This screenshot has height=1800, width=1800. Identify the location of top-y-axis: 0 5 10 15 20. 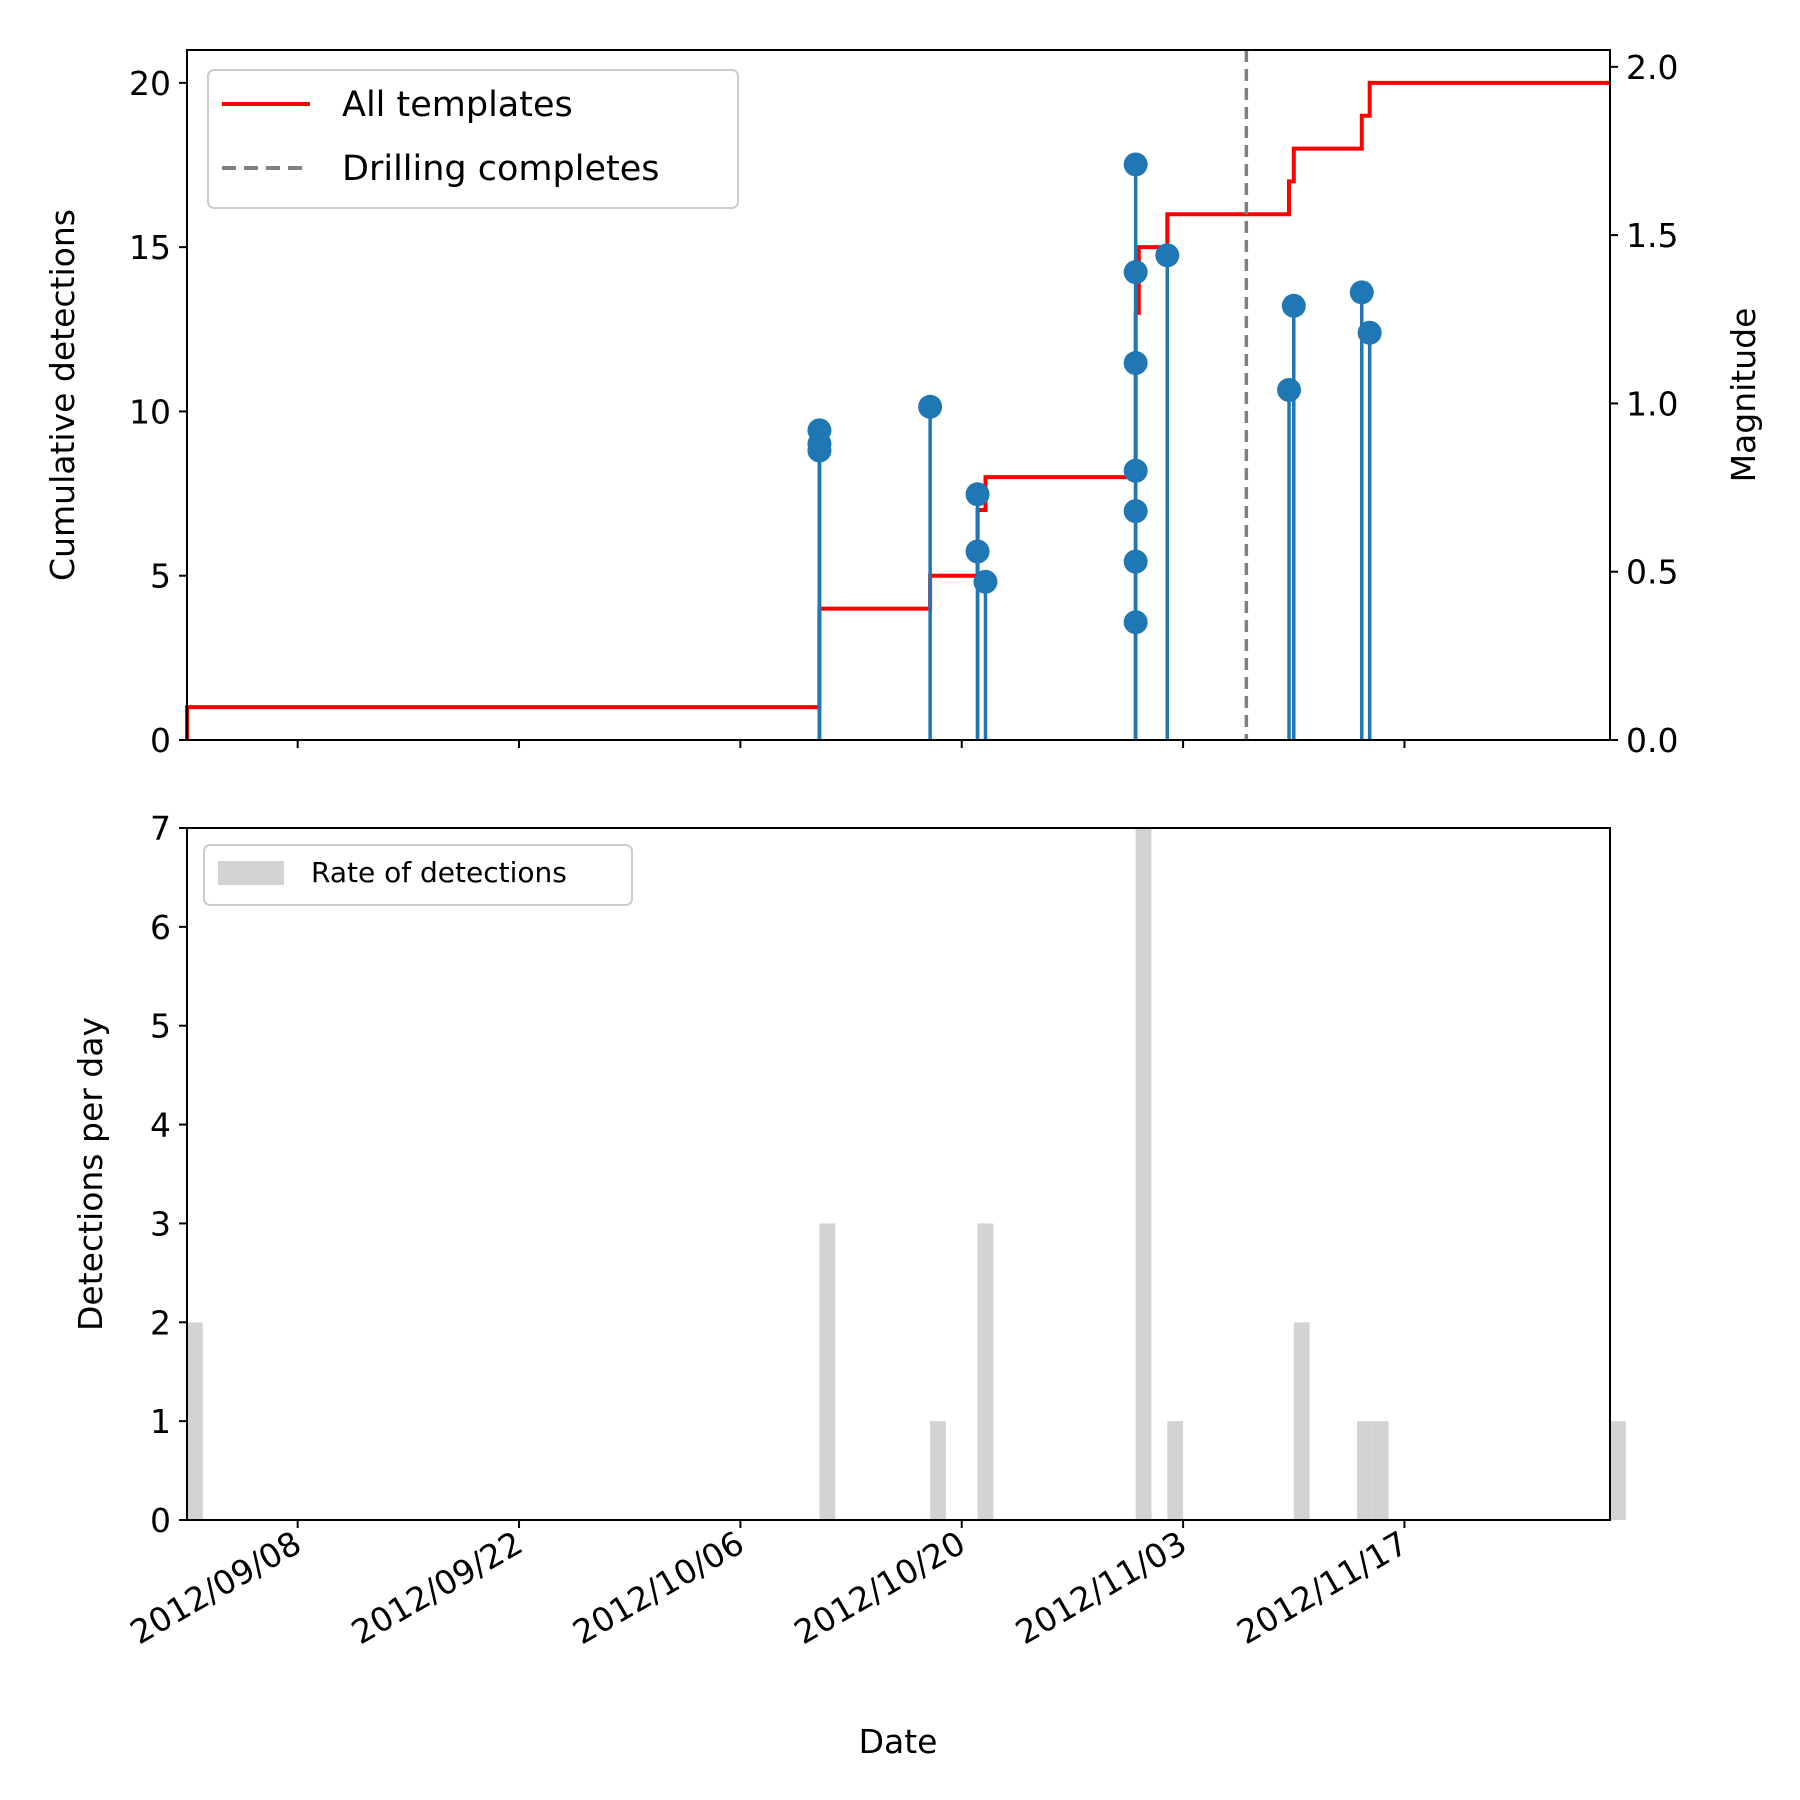
(158, 412).